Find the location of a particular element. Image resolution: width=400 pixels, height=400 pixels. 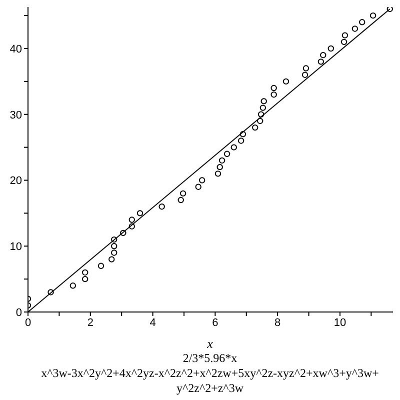

x-axis-title: x is located at coordinates (210, 343).